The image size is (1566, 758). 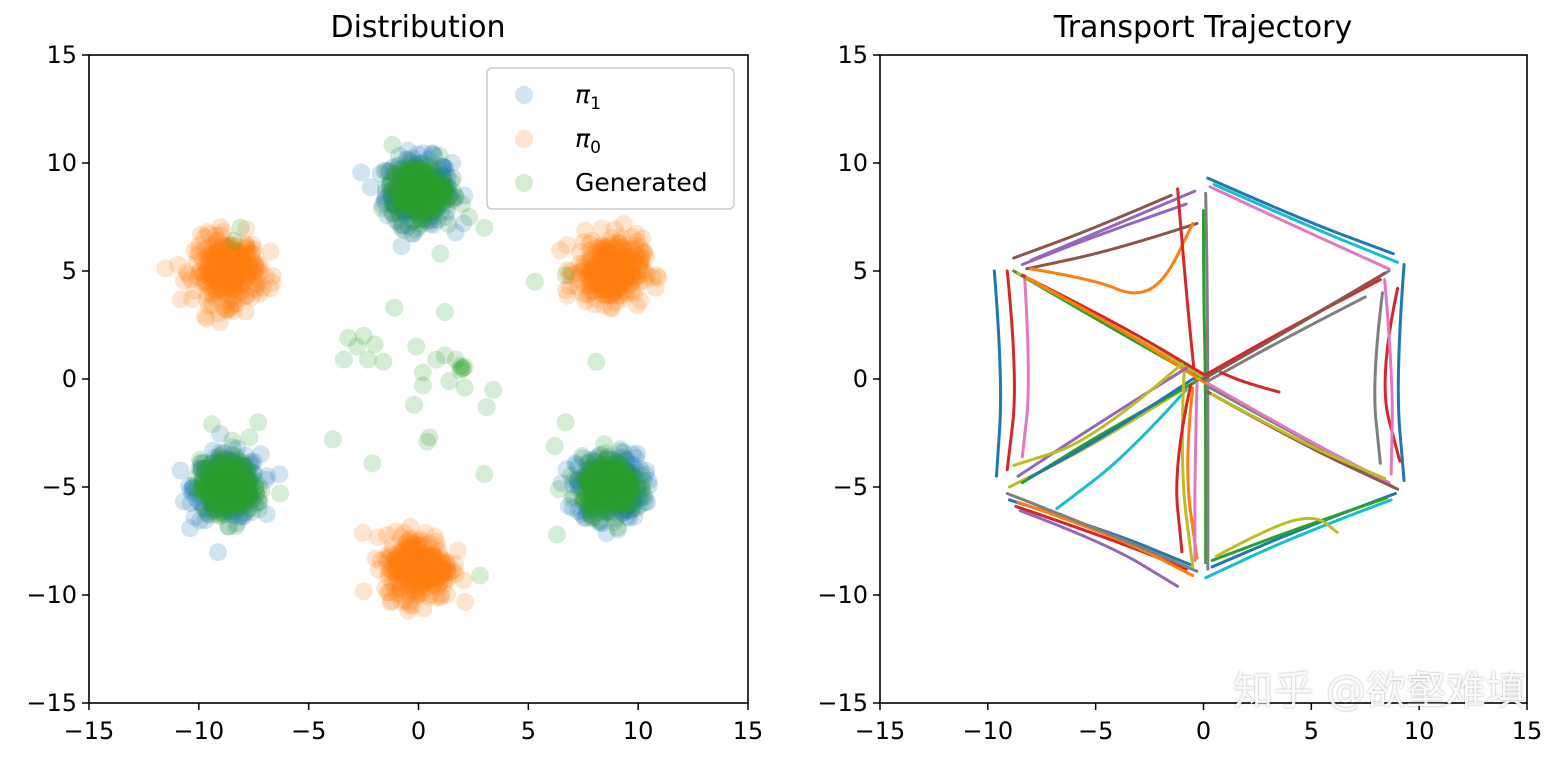 What do you see at coordinates (524, 95) in the screenshot?
I see `legend-marker-pi1` at bounding box center [524, 95].